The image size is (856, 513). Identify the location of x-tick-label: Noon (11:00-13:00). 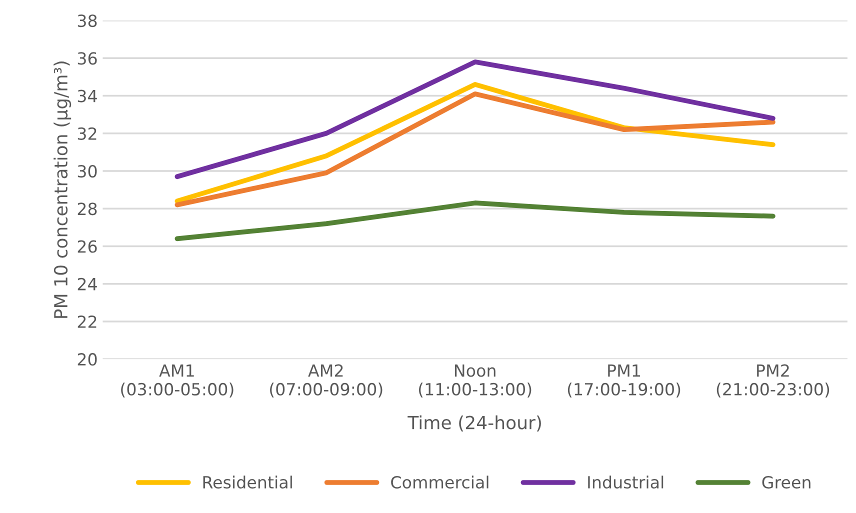
(475, 381).